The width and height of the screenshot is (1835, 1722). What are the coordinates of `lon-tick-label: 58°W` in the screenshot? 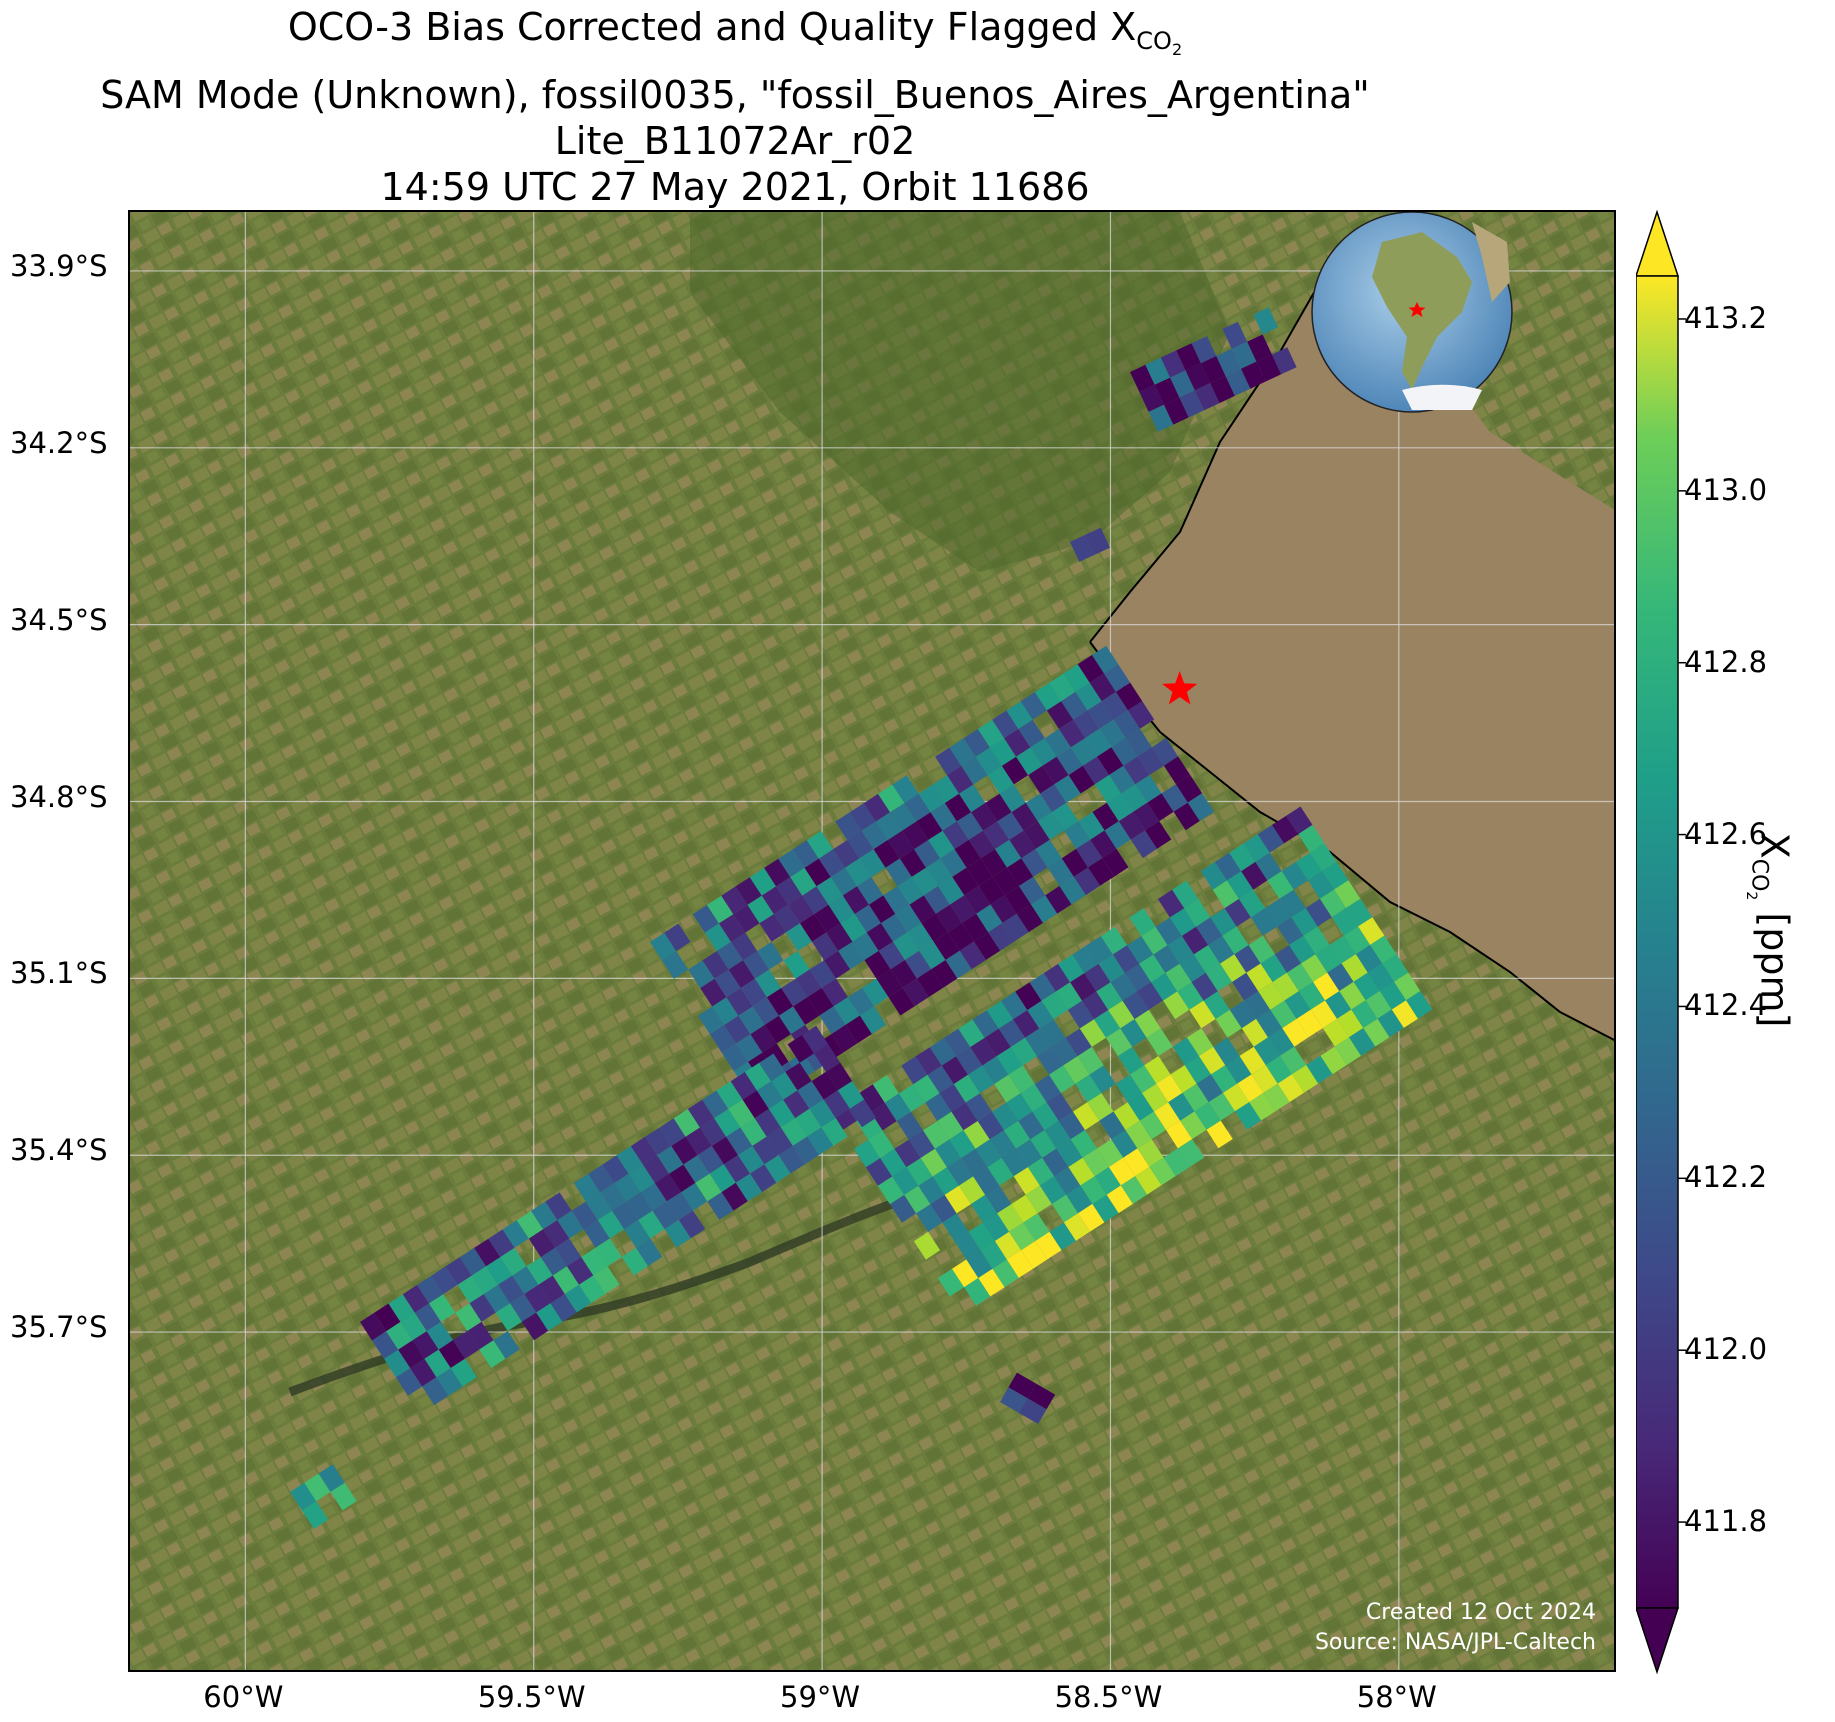 It's located at (1396, 1697).